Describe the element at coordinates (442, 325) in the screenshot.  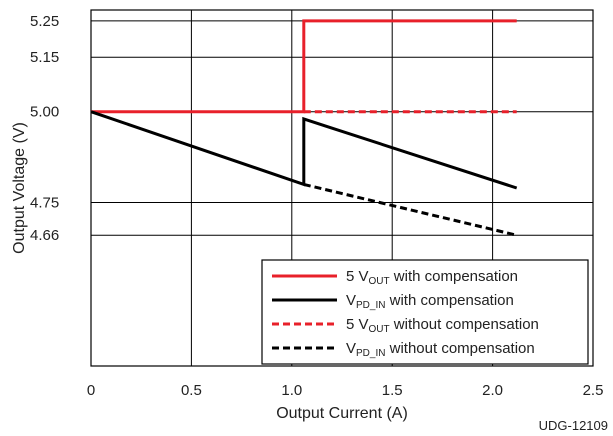
I see `legend-label: 5 VOUT without compensation` at that location.